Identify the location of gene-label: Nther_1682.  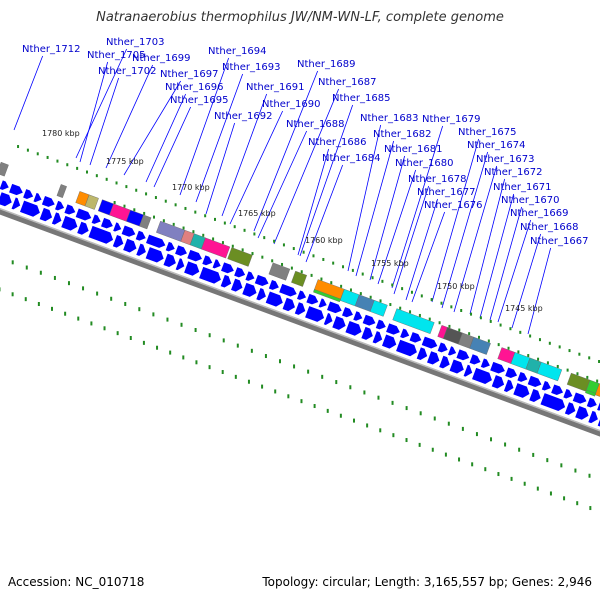
(402, 134).